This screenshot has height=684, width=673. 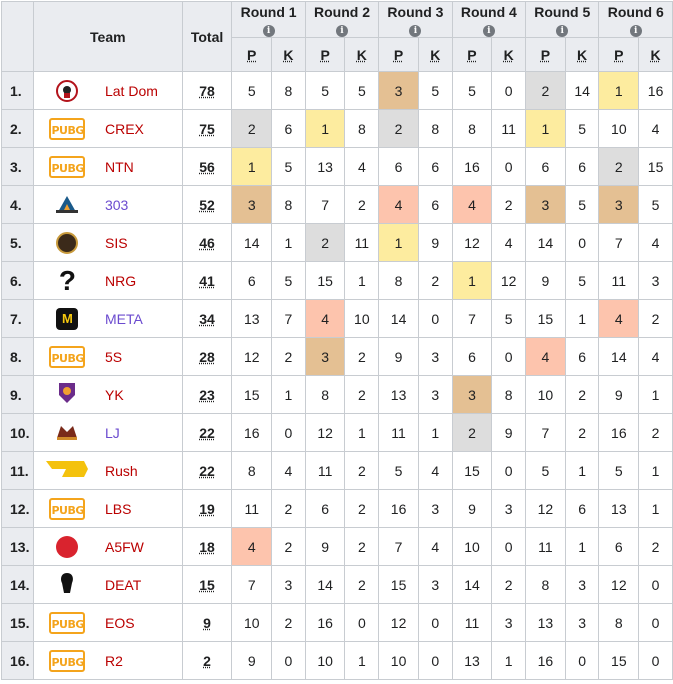 What do you see at coordinates (131, 90) in the screenshot?
I see `team-link: Lat Dom` at bounding box center [131, 90].